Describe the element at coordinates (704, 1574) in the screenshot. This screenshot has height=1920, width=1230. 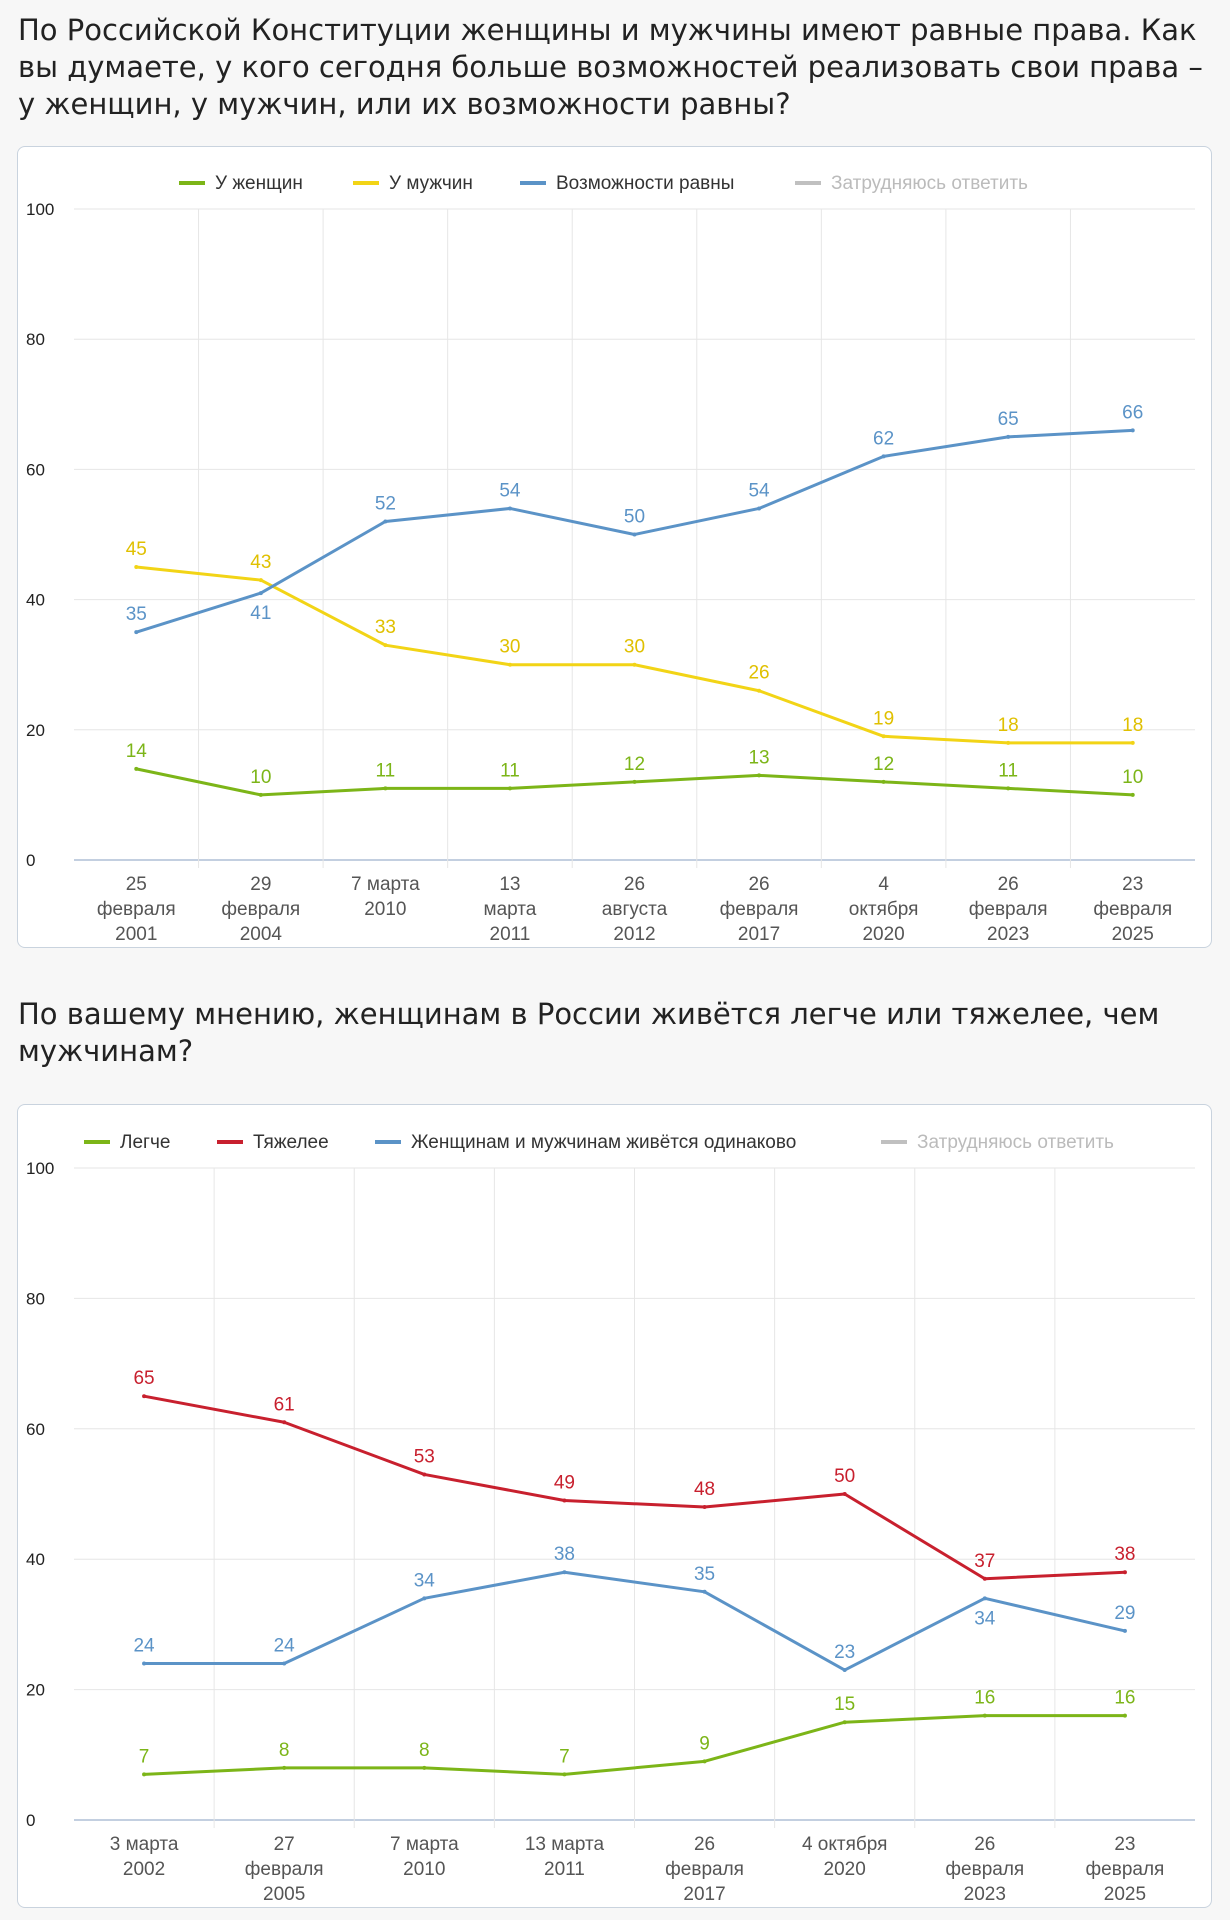
I see `data-label: 35` at that location.